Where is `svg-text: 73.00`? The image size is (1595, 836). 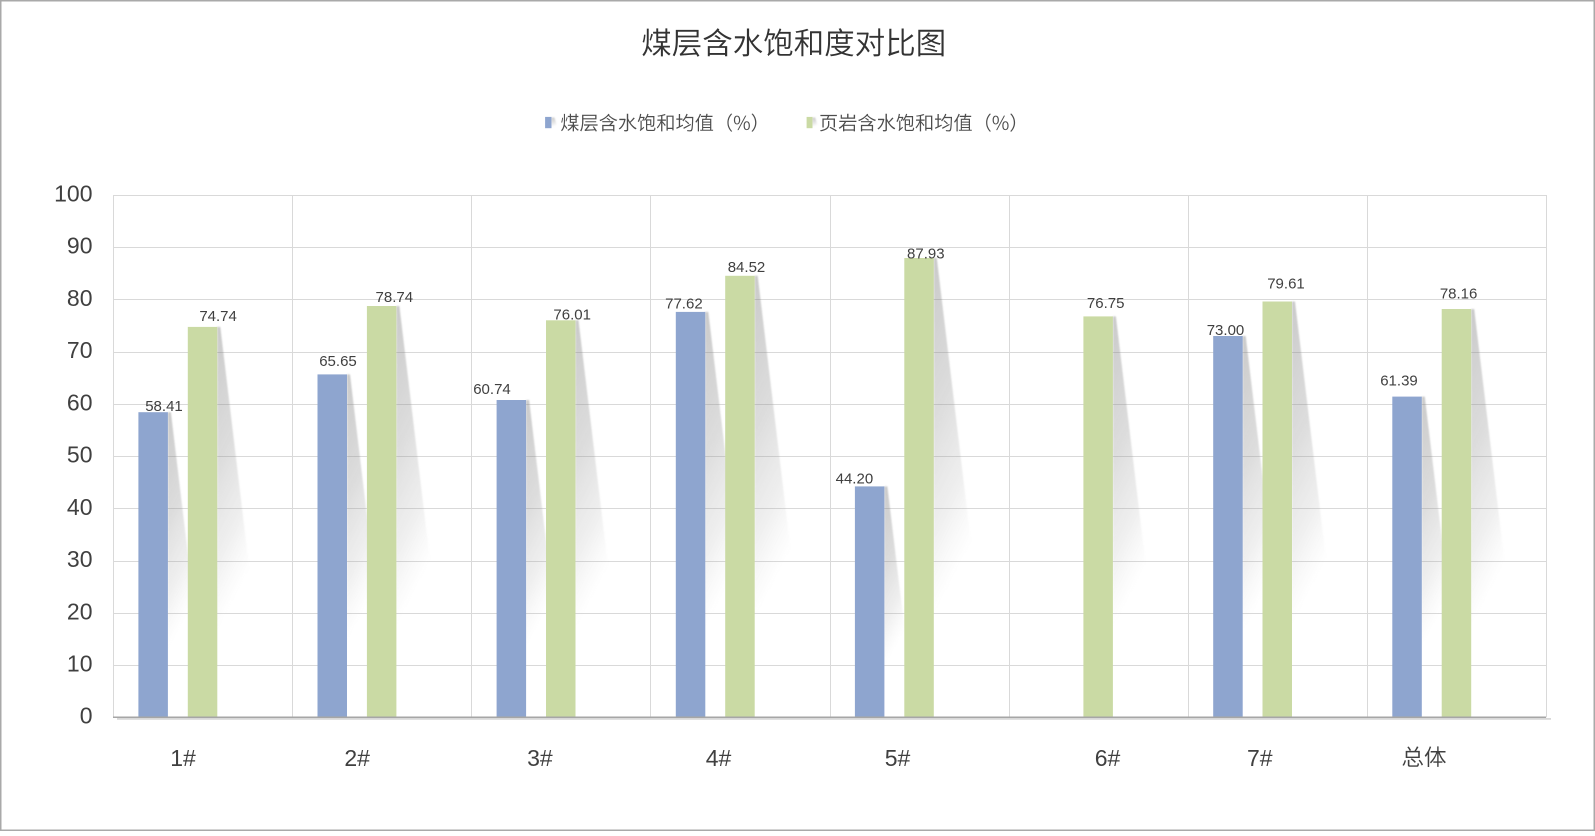 svg-text: 73.00 is located at coordinates (1226, 330).